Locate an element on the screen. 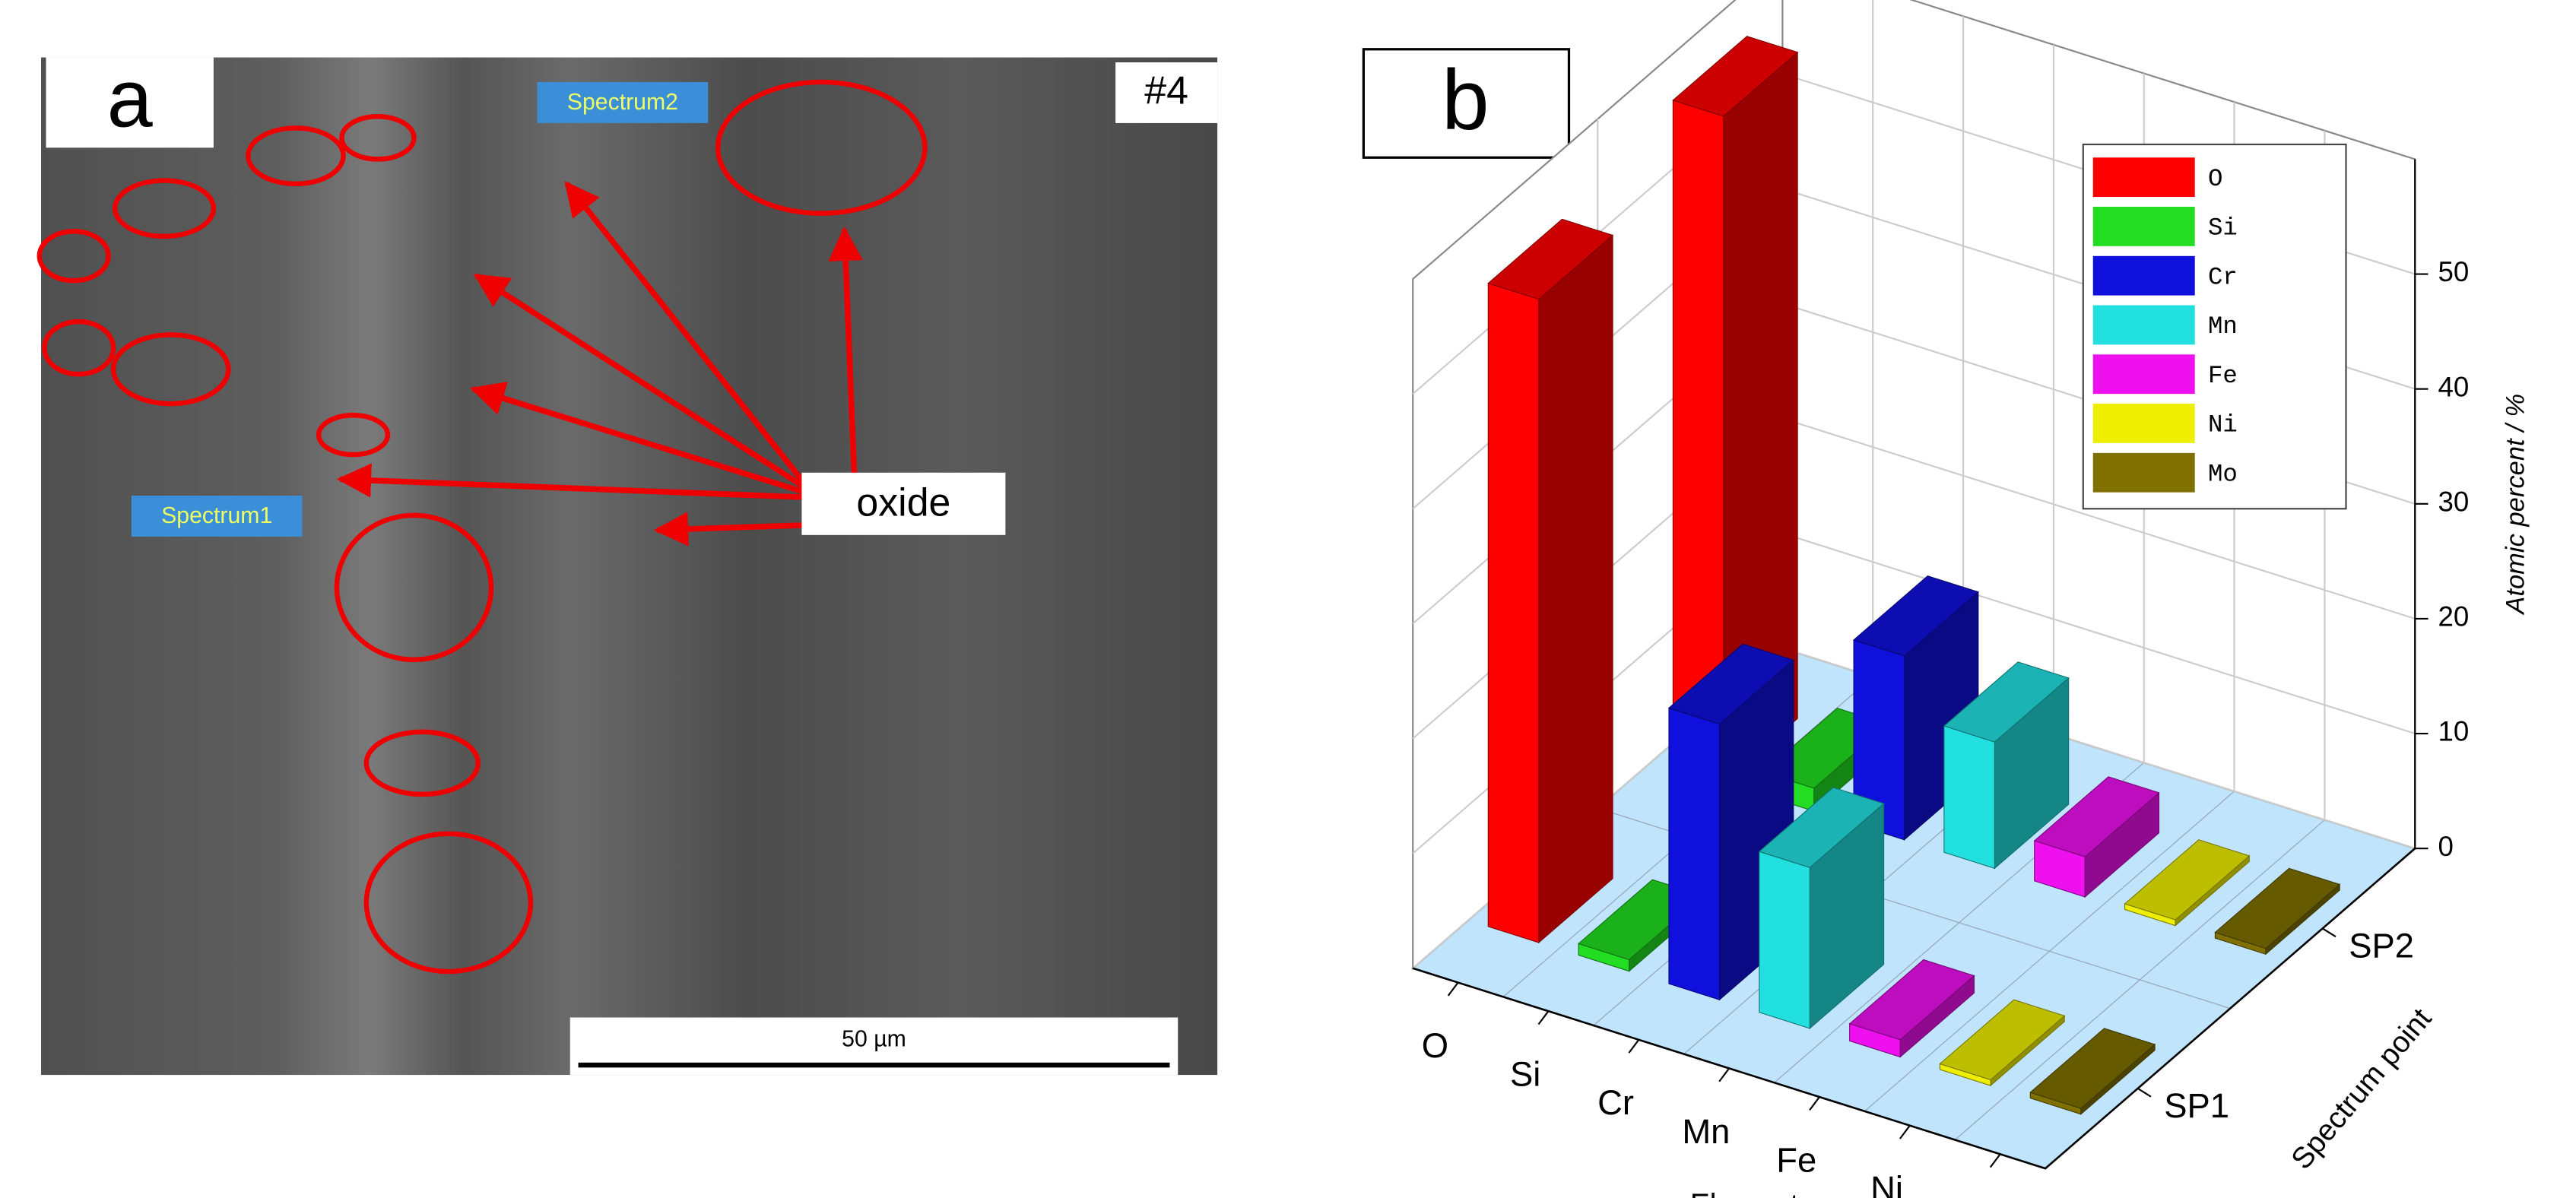 This screenshot has height=1198, width=2576. x-tick-label: Mn is located at coordinates (1706, 1131).